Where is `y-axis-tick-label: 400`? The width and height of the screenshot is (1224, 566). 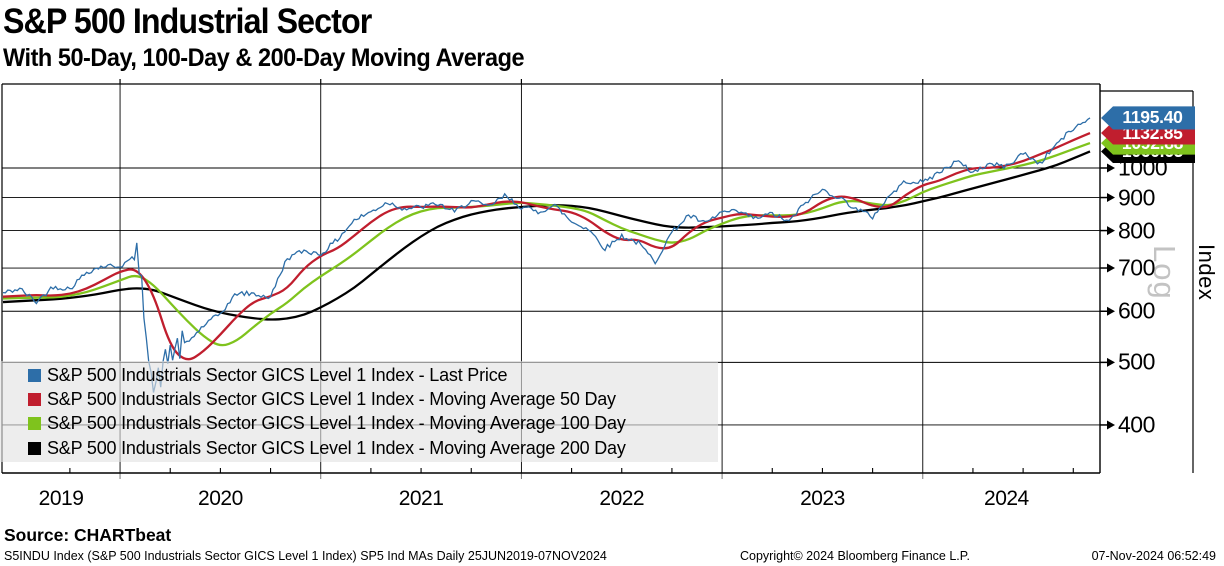
y-axis-tick-label: 400 is located at coordinates (1136, 424).